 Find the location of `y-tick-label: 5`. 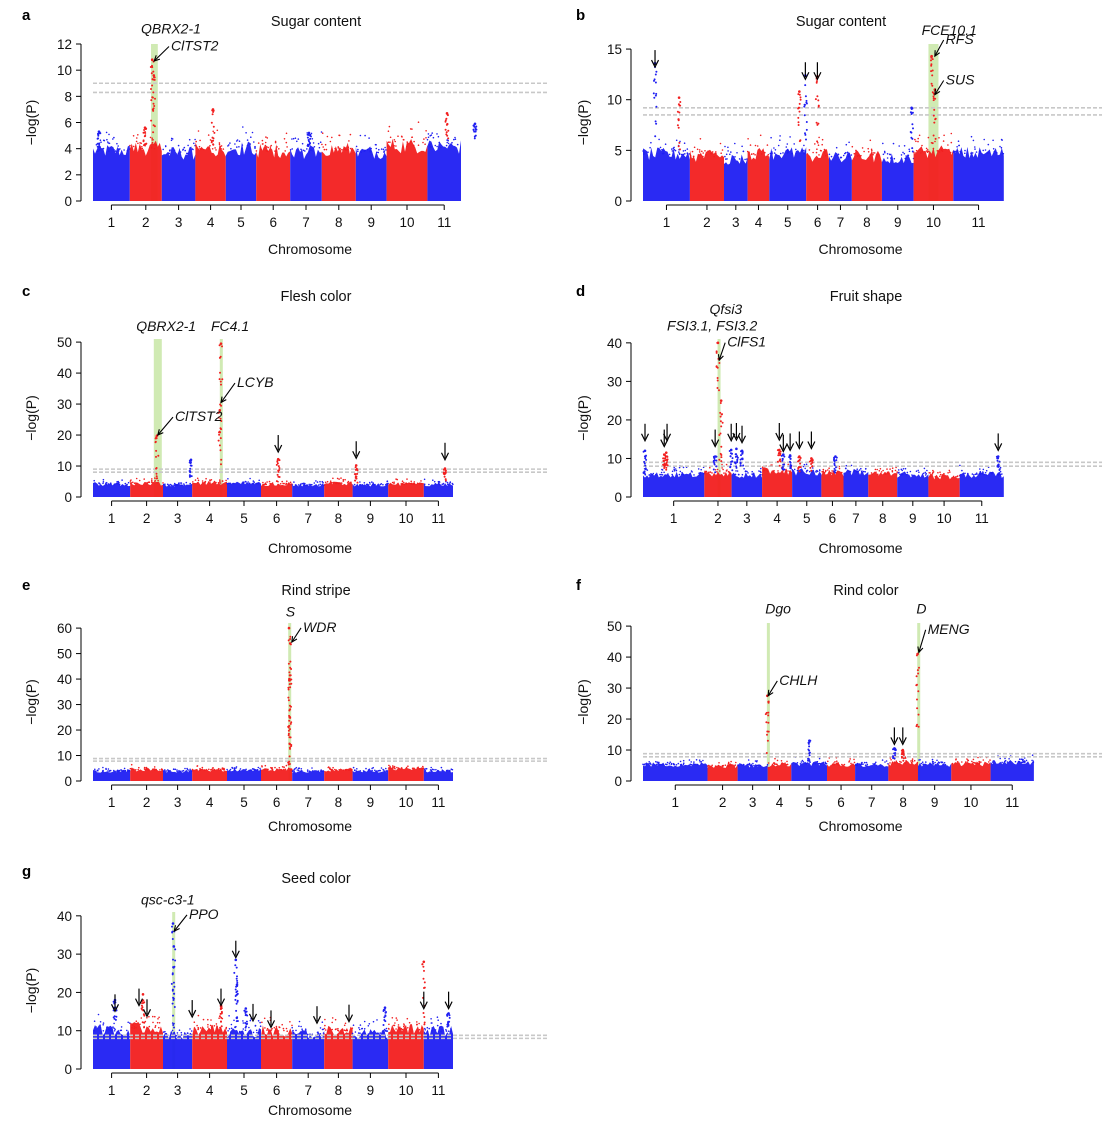

y-tick-label: 5 is located at coordinates (618, 150).